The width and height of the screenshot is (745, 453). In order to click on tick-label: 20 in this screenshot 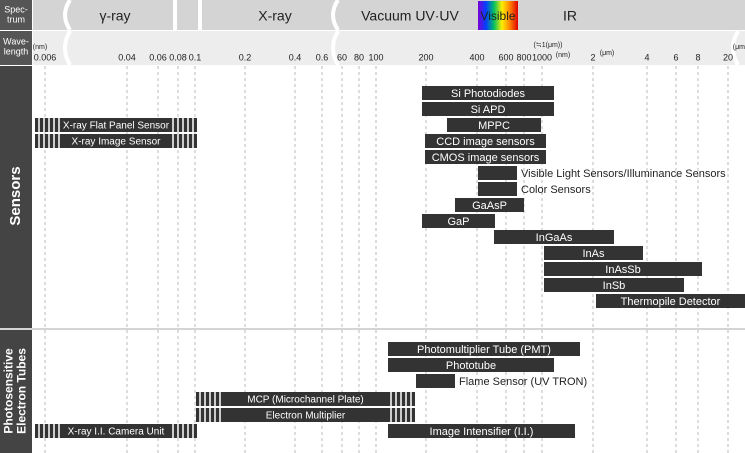, I will do `click(728, 57)`.